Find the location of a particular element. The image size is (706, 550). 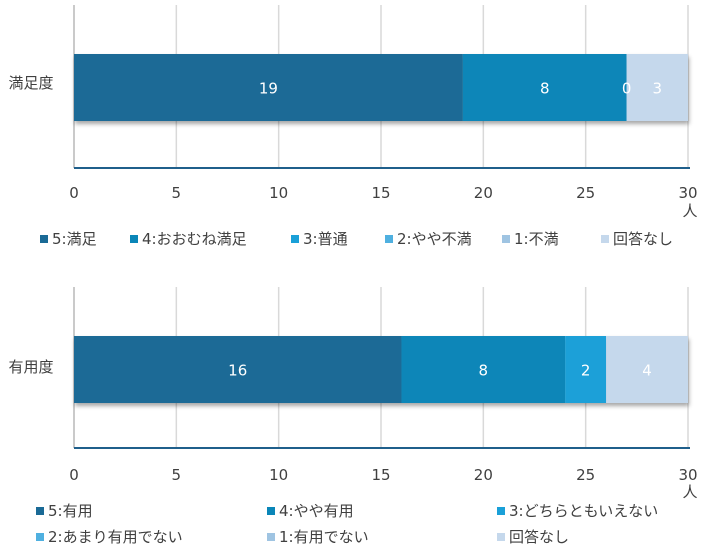

legend-label: 3:普通 is located at coordinates (325, 239).